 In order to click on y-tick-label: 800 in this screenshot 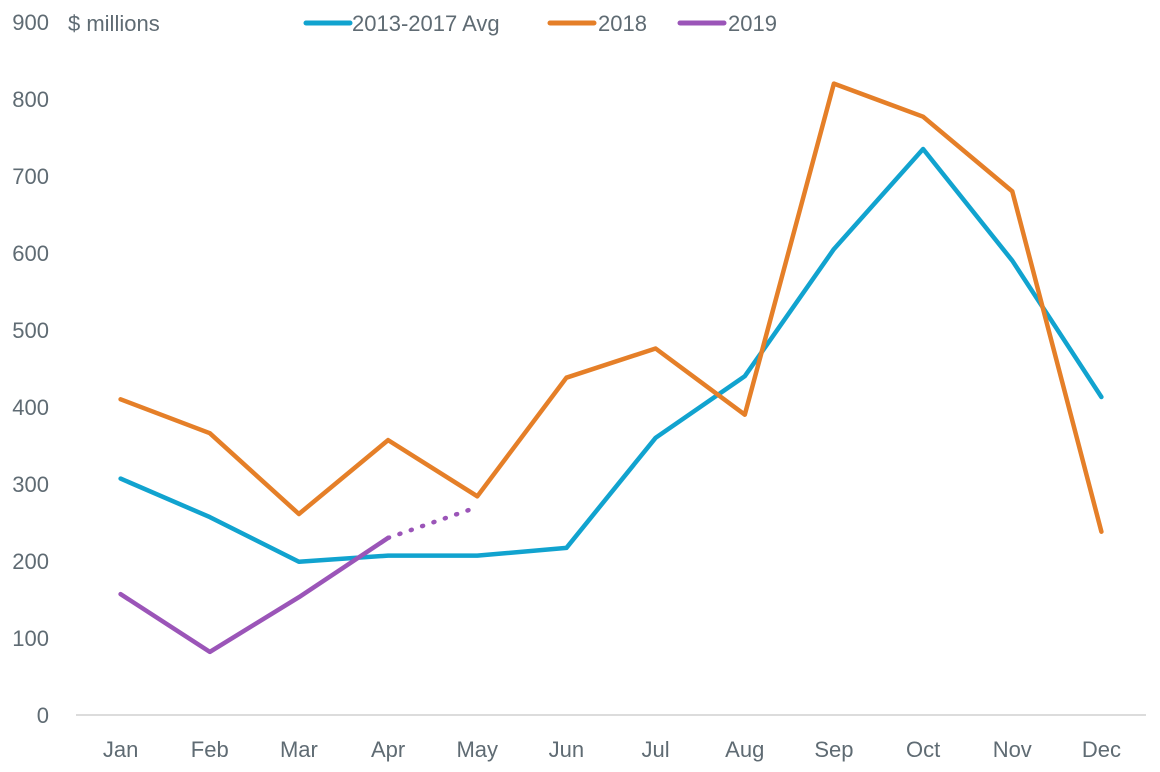, I will do `click(30, 99)`.